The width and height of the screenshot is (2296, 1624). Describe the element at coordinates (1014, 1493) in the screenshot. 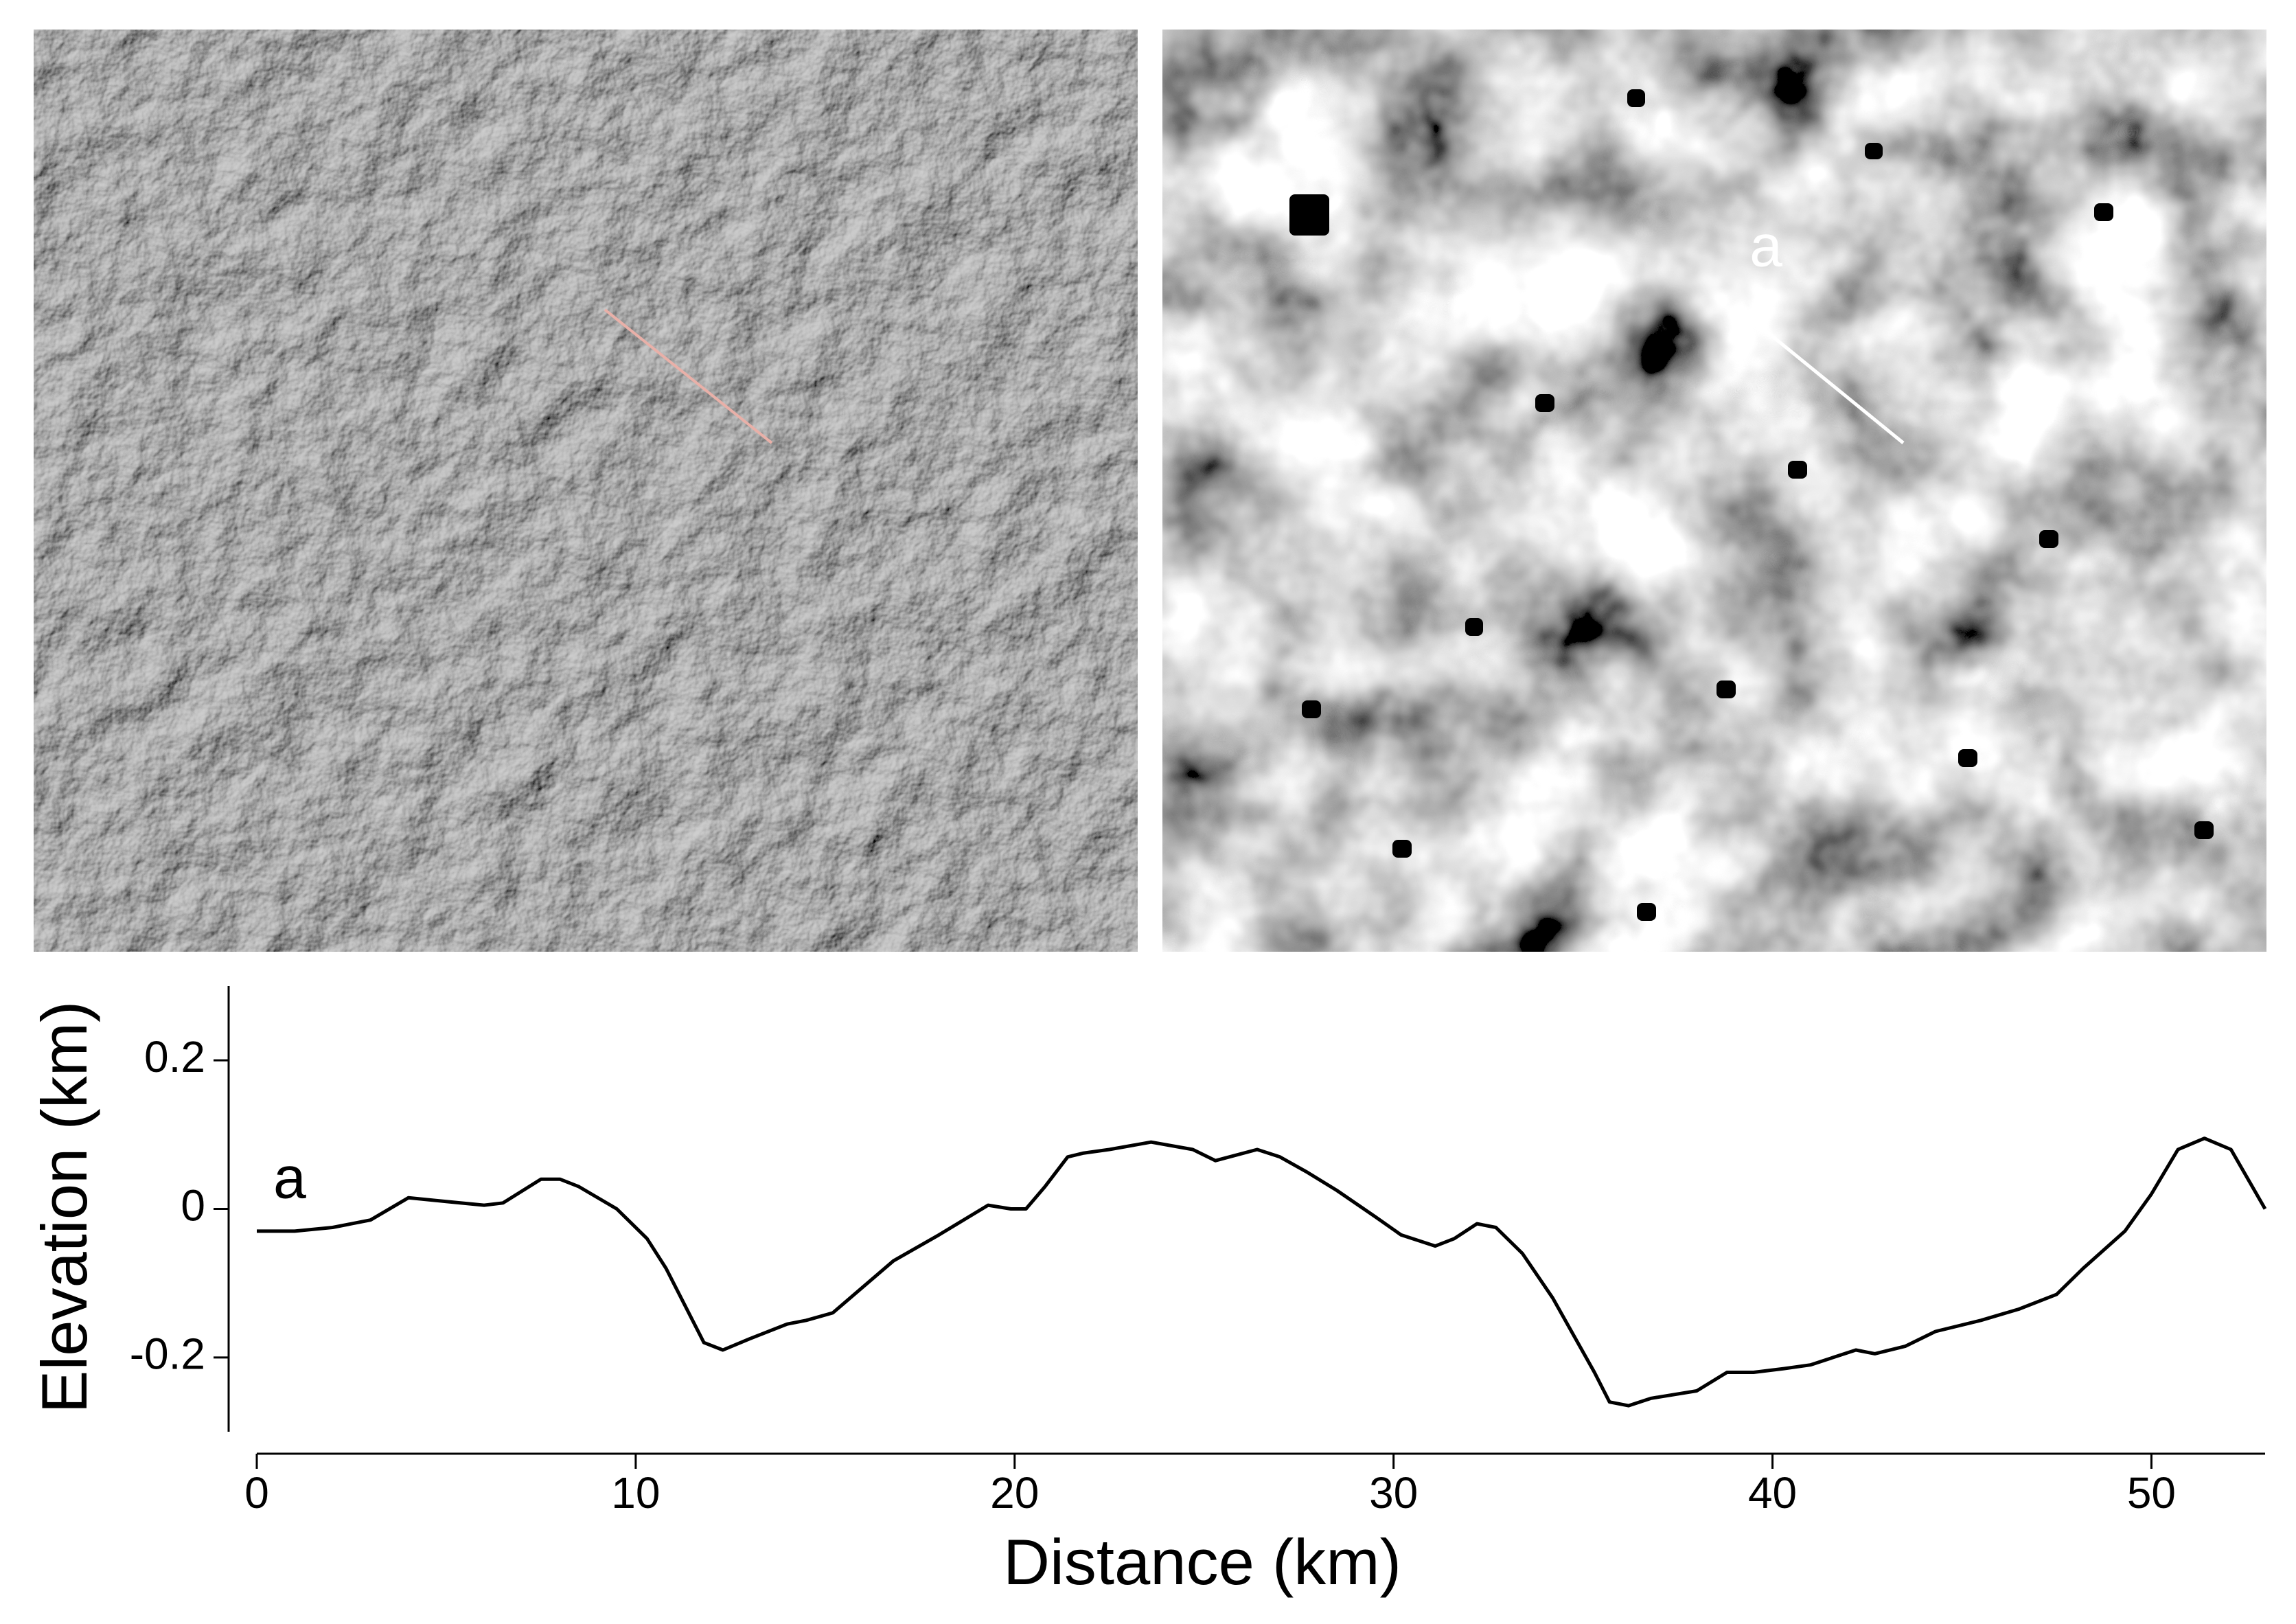

I see `x-tick-label: 20` at that location.